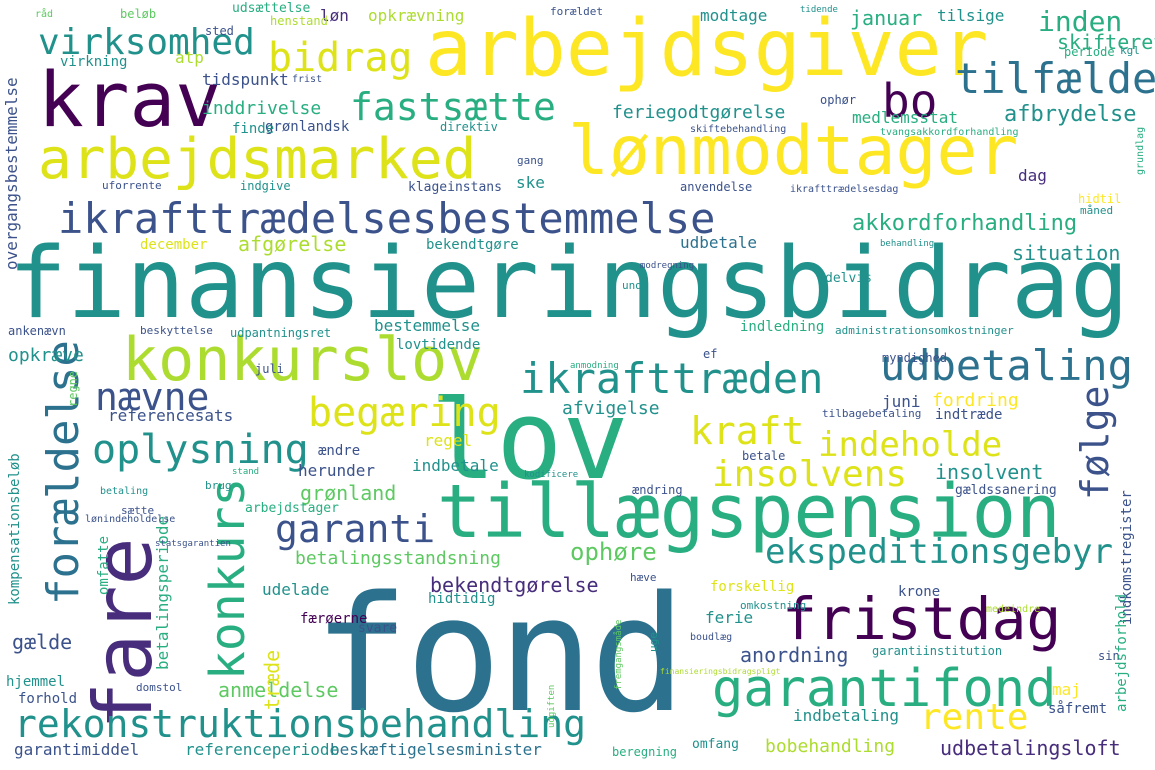  What do you see at coordinates (611, 408) in the screenshot?
I see `word-afvigelse: afvigelse` at bounding box center [611, 408].